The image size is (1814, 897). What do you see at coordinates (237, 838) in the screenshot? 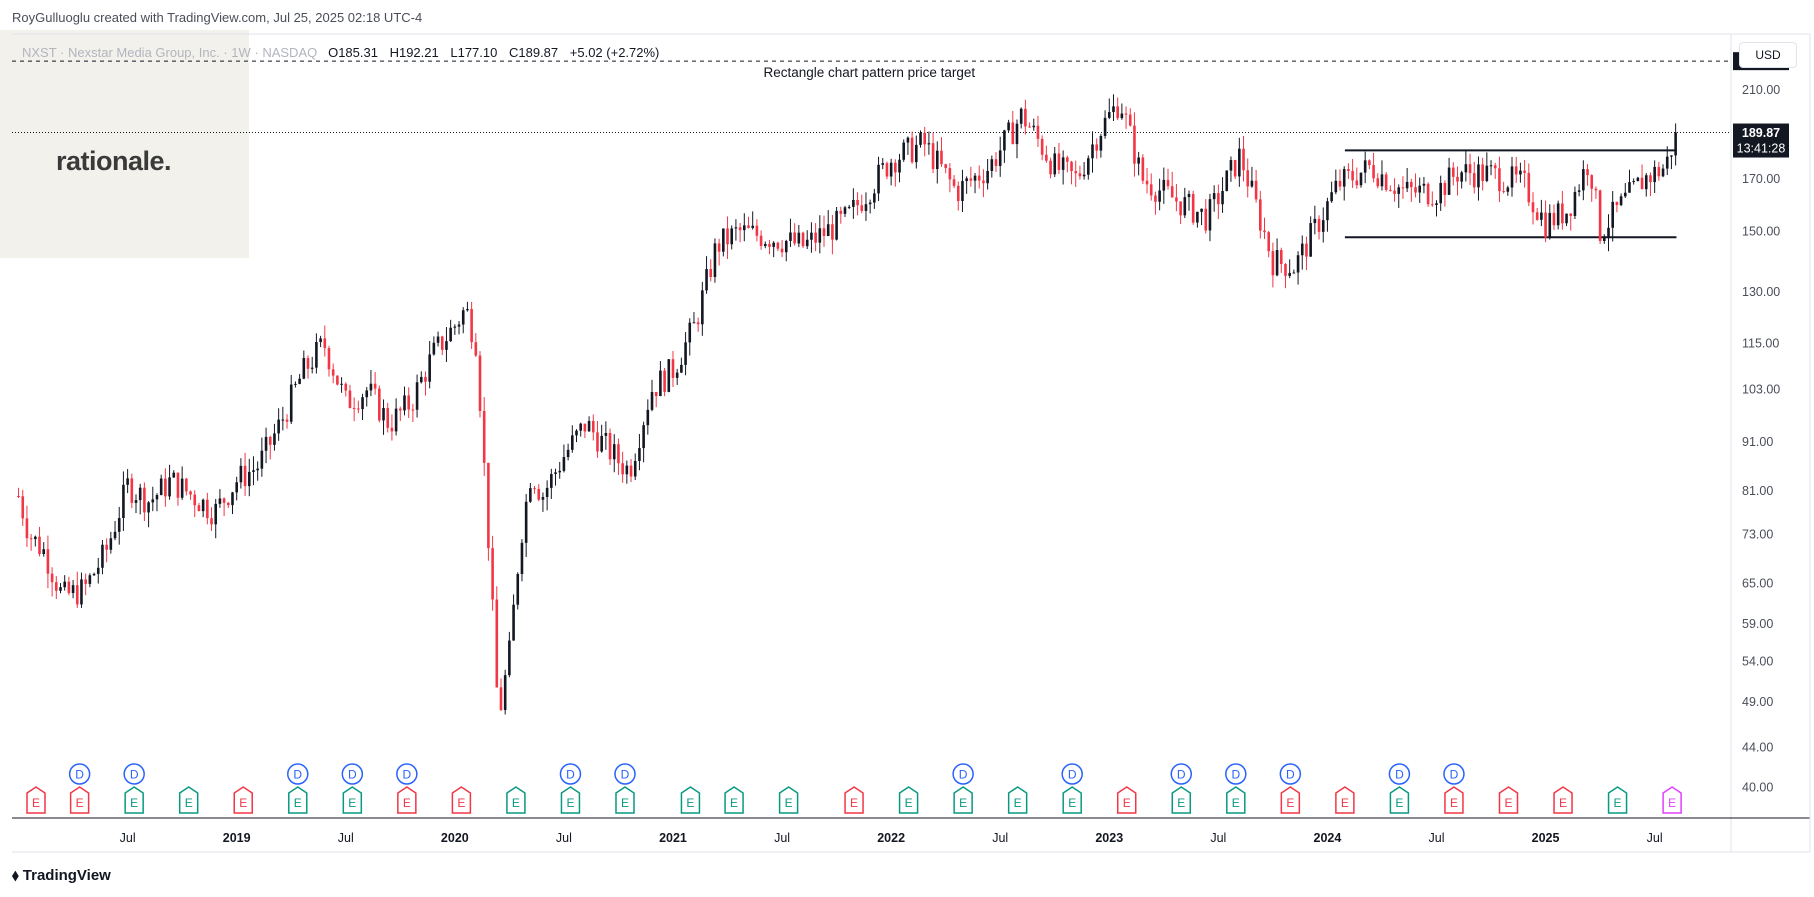
I see `time-tick-label: 2019` at bounding box center [237, 838].